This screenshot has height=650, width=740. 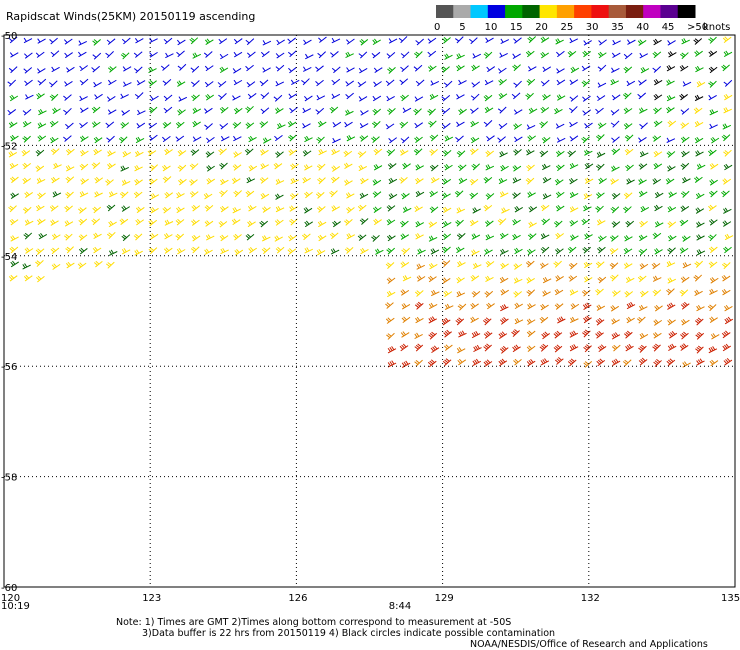 What do you see at coordinates (9, 478) in the screenshot?
I see `lat-label: -58` at bounding box center [9, 478].